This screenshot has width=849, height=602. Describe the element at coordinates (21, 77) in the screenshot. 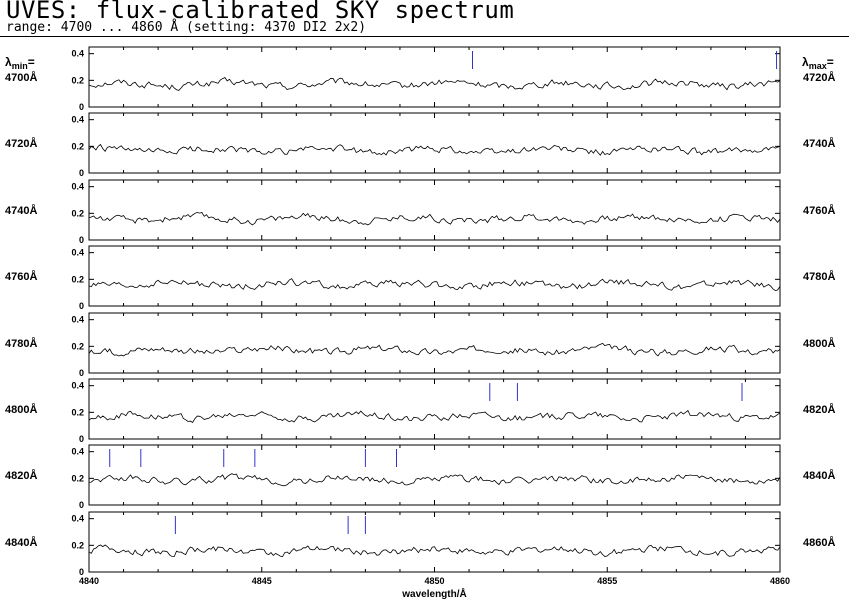

I see `panel-min-label: 4700Å` at that location.